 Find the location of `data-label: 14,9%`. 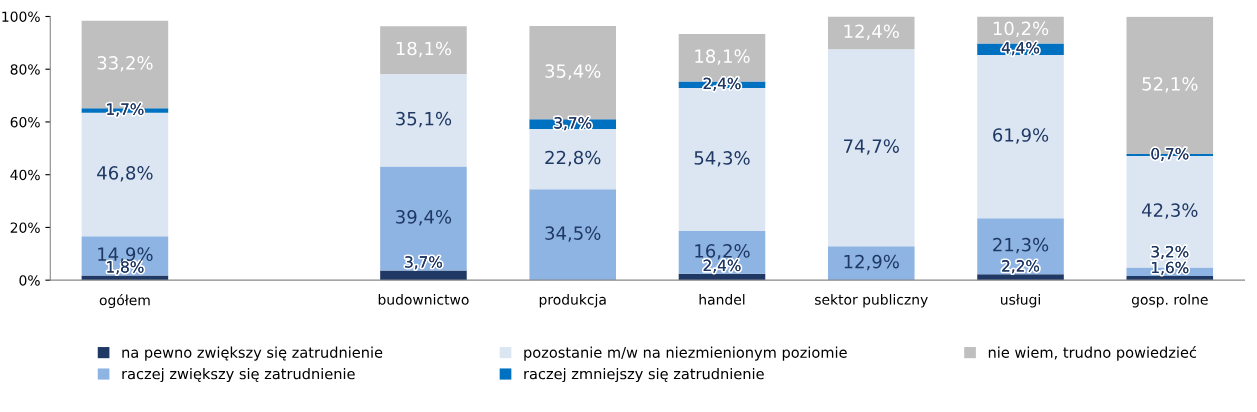

data-label: 14,9% is located at coordinates (125, 255).